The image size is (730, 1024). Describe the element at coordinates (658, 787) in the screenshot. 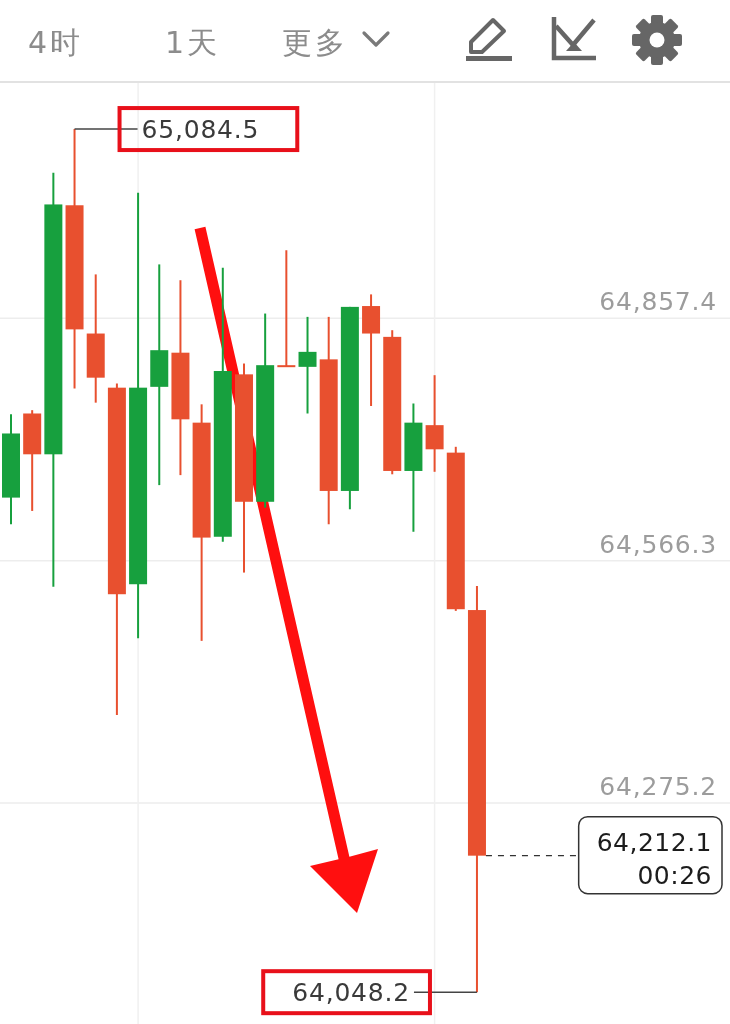

I see `y-tick-label: 64,275.2` at that location.